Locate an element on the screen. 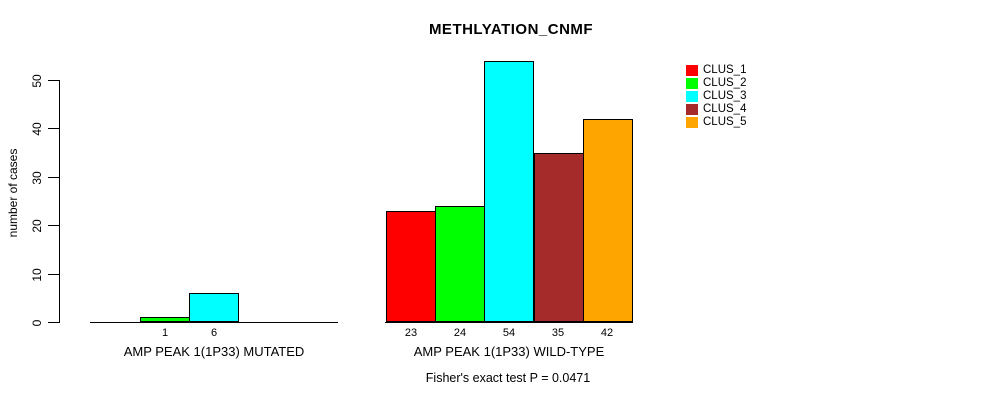 The height and width of the screenshot is (400, 990). y-tick-label: 40 is located at coordinates (37, 128).